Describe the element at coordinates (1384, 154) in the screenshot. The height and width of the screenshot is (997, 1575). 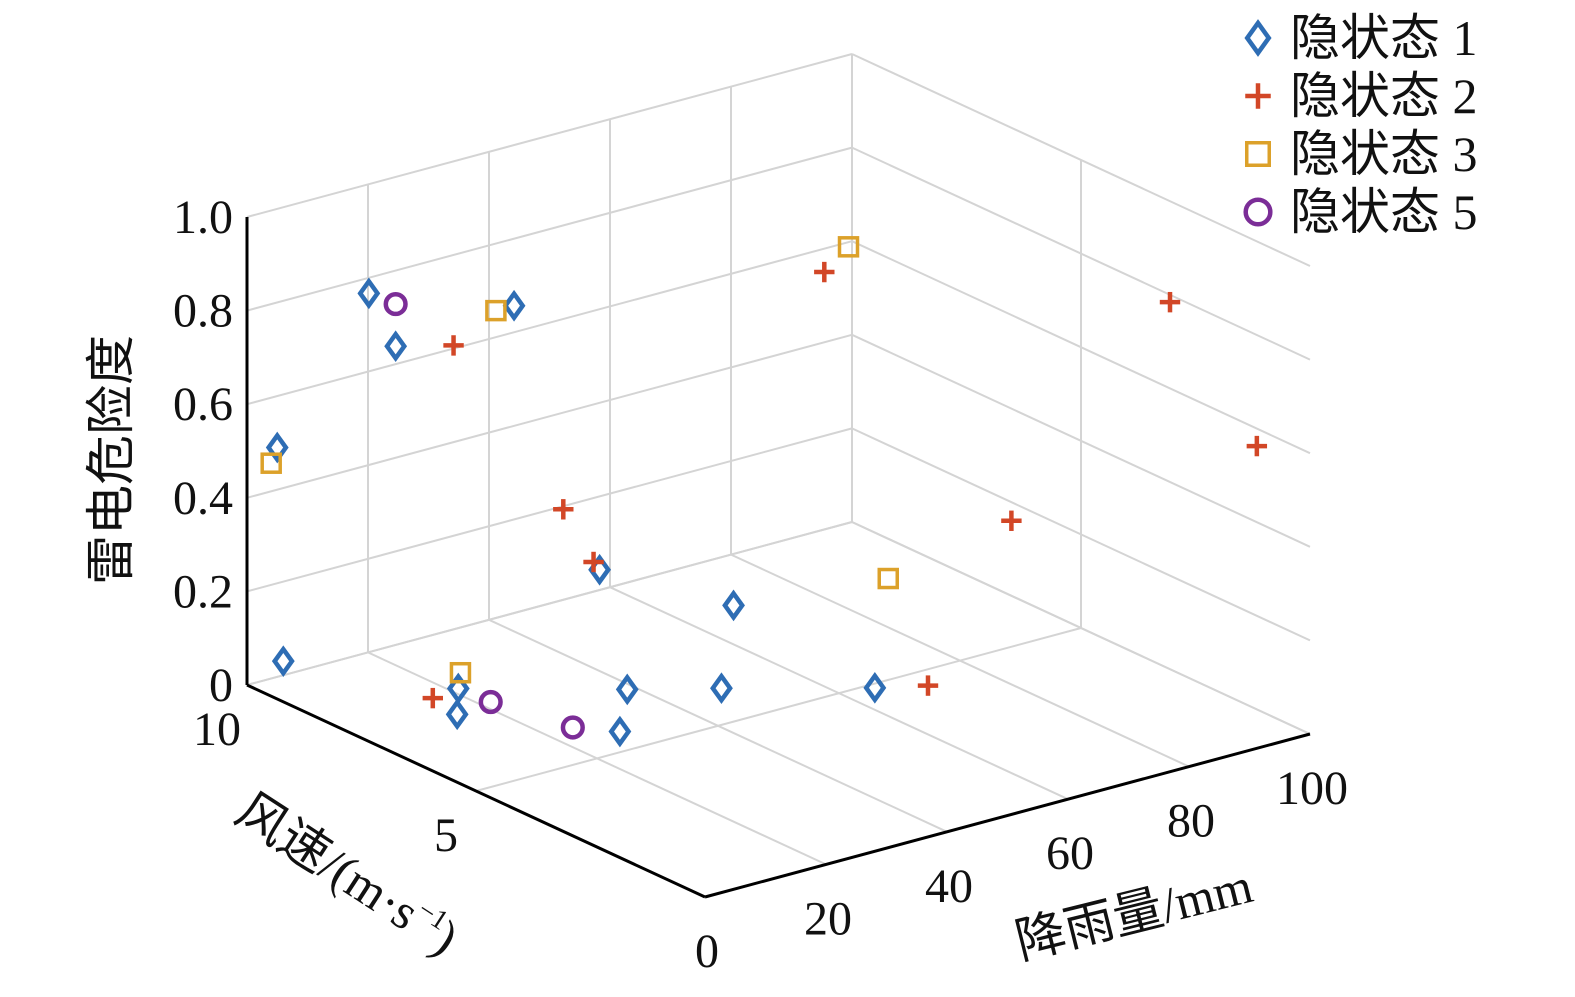
I see `legend-label: 隐状态 3` at that location.